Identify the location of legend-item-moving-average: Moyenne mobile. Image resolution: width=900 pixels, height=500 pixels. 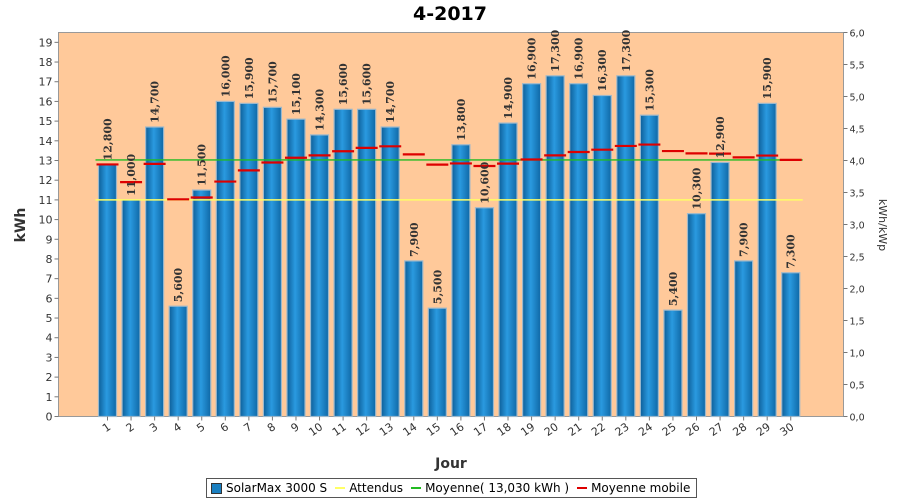
(633, 488).